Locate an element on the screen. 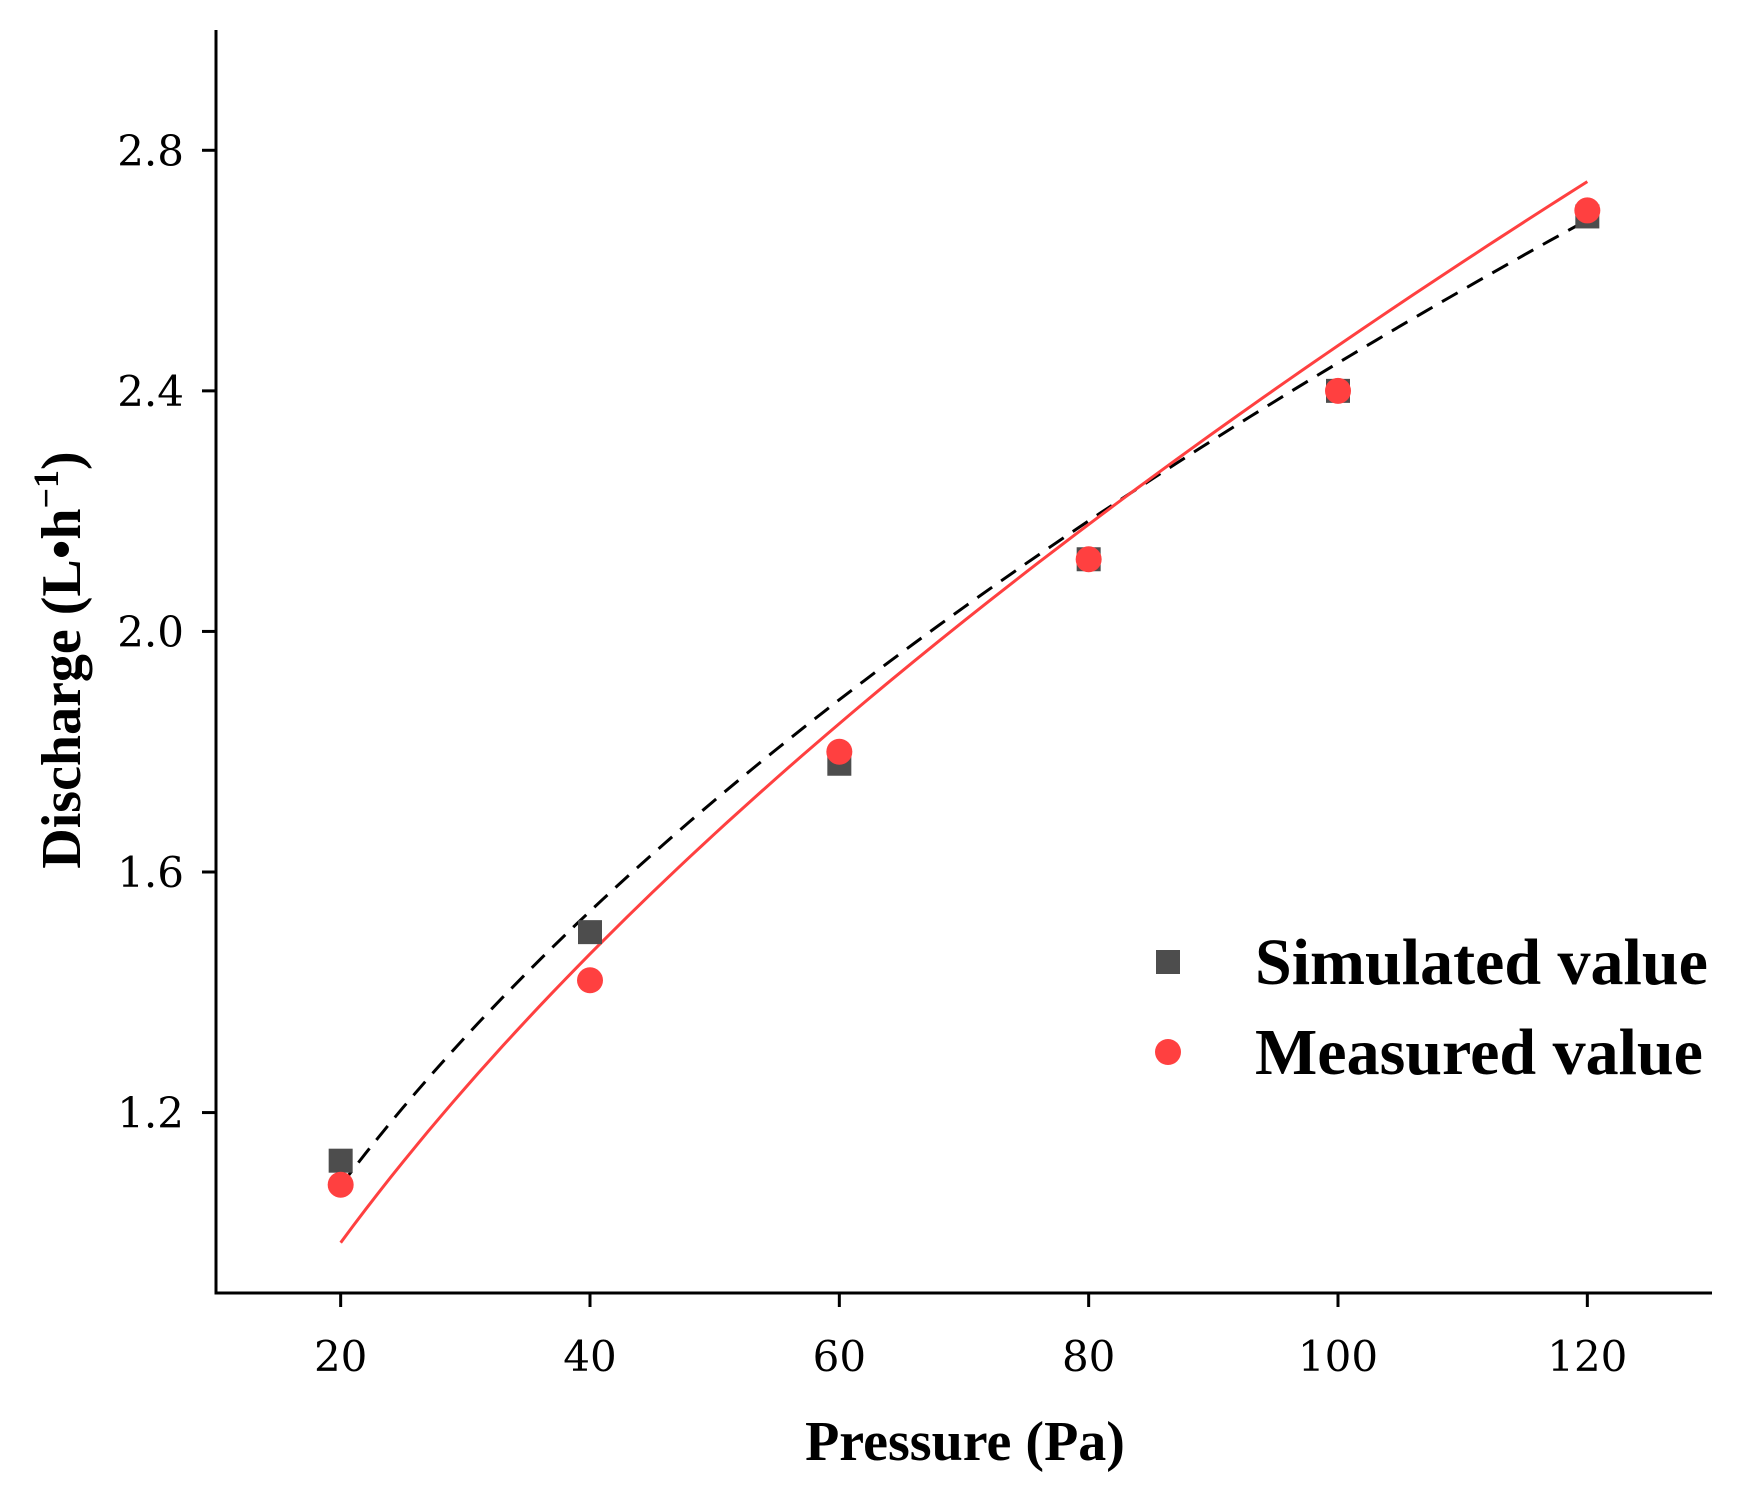 The width and height of the screenshot is (1742, 1502). x-tick-label: 100 is located at coordinates (1338, 1356).